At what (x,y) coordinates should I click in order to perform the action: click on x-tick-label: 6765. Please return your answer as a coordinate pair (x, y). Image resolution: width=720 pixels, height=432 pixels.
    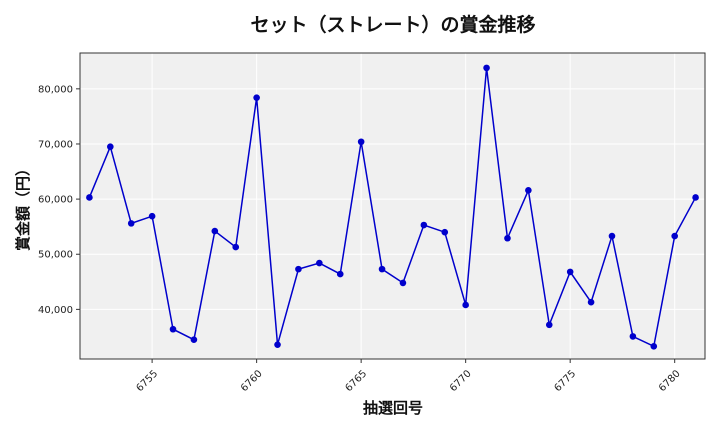
    Looking at the image, I should click on (356, 381).